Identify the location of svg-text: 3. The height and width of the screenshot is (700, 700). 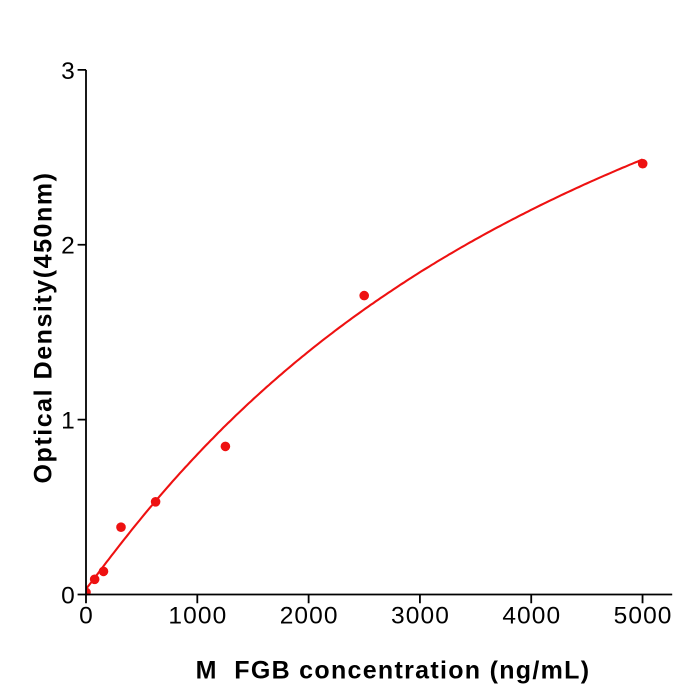
(68, 71).